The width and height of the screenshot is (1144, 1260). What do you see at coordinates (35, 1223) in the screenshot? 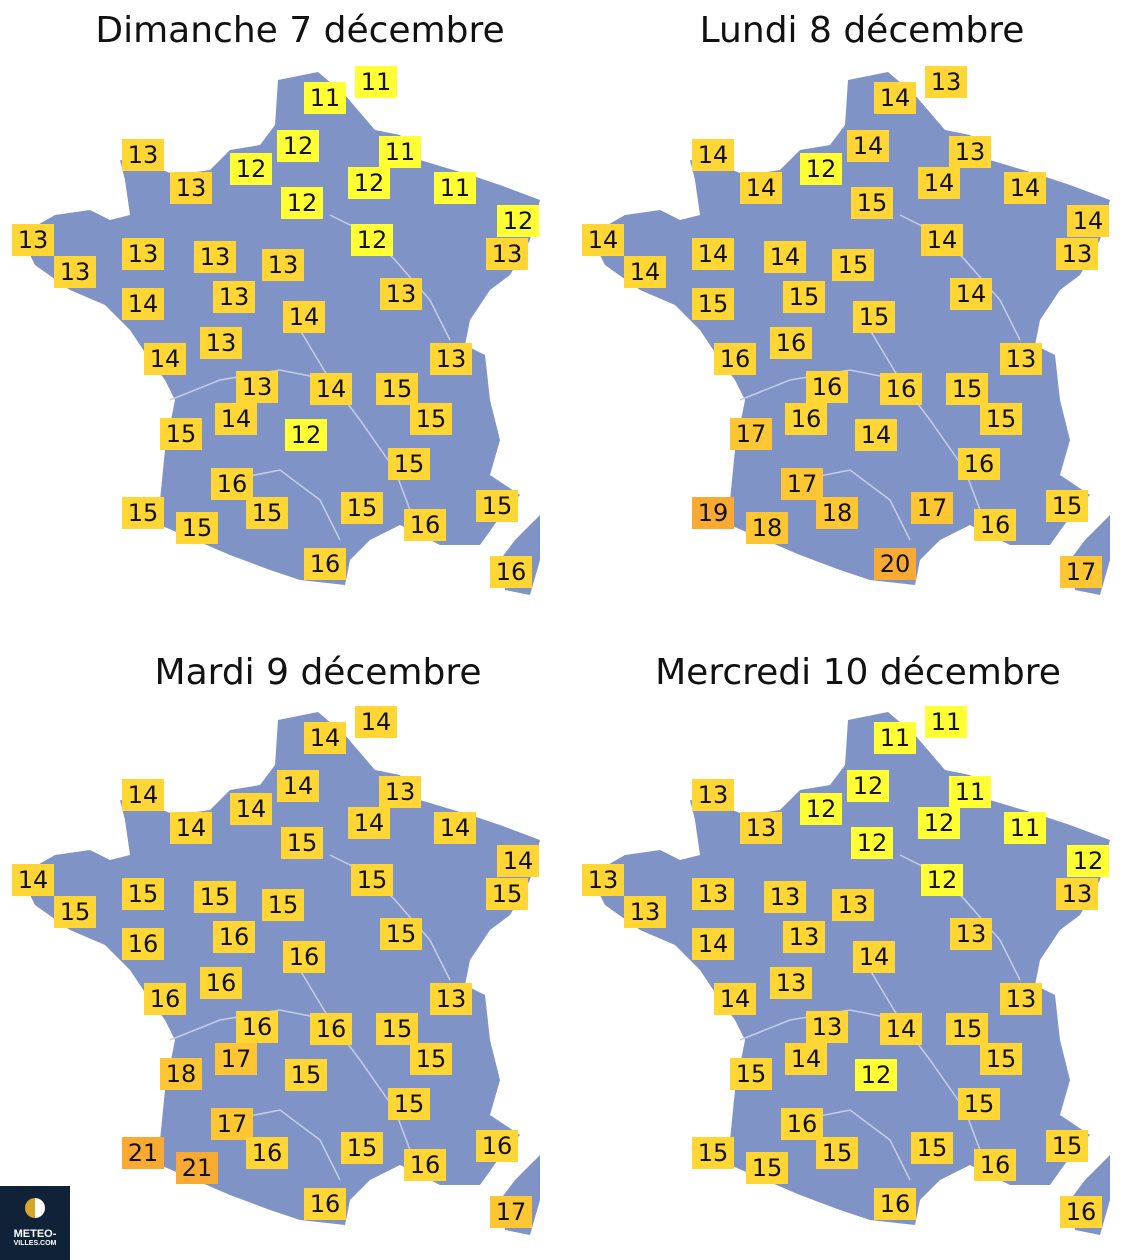
I see `meteo-villes-logo: METEO- VILLES.COM` at bounding box center [35, 1223].